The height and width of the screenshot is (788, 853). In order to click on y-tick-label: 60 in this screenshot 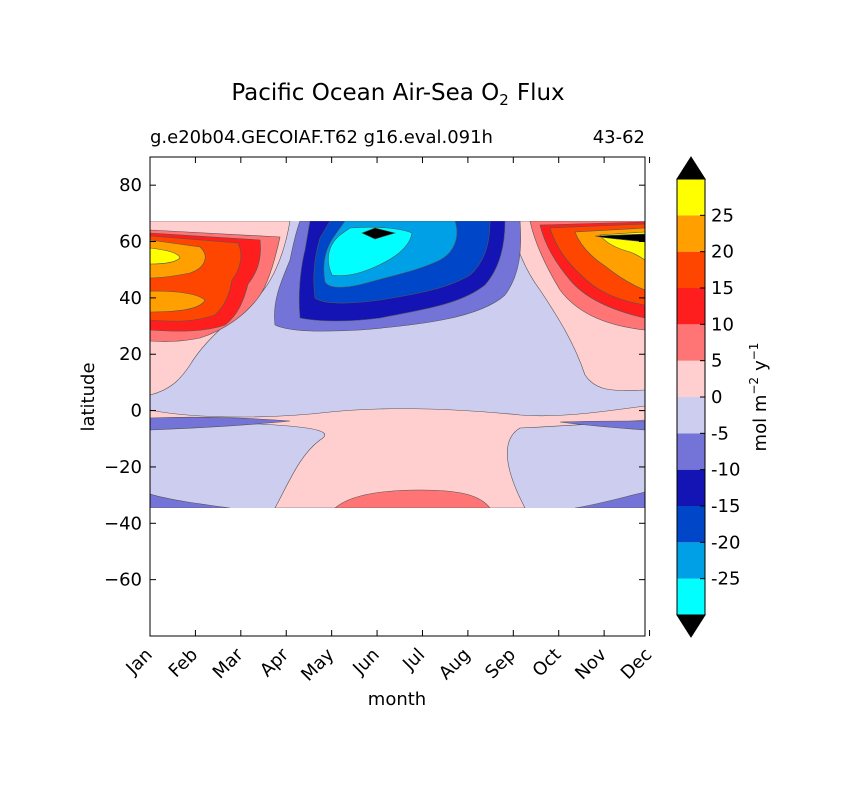, I will do `click(130, 242)`.